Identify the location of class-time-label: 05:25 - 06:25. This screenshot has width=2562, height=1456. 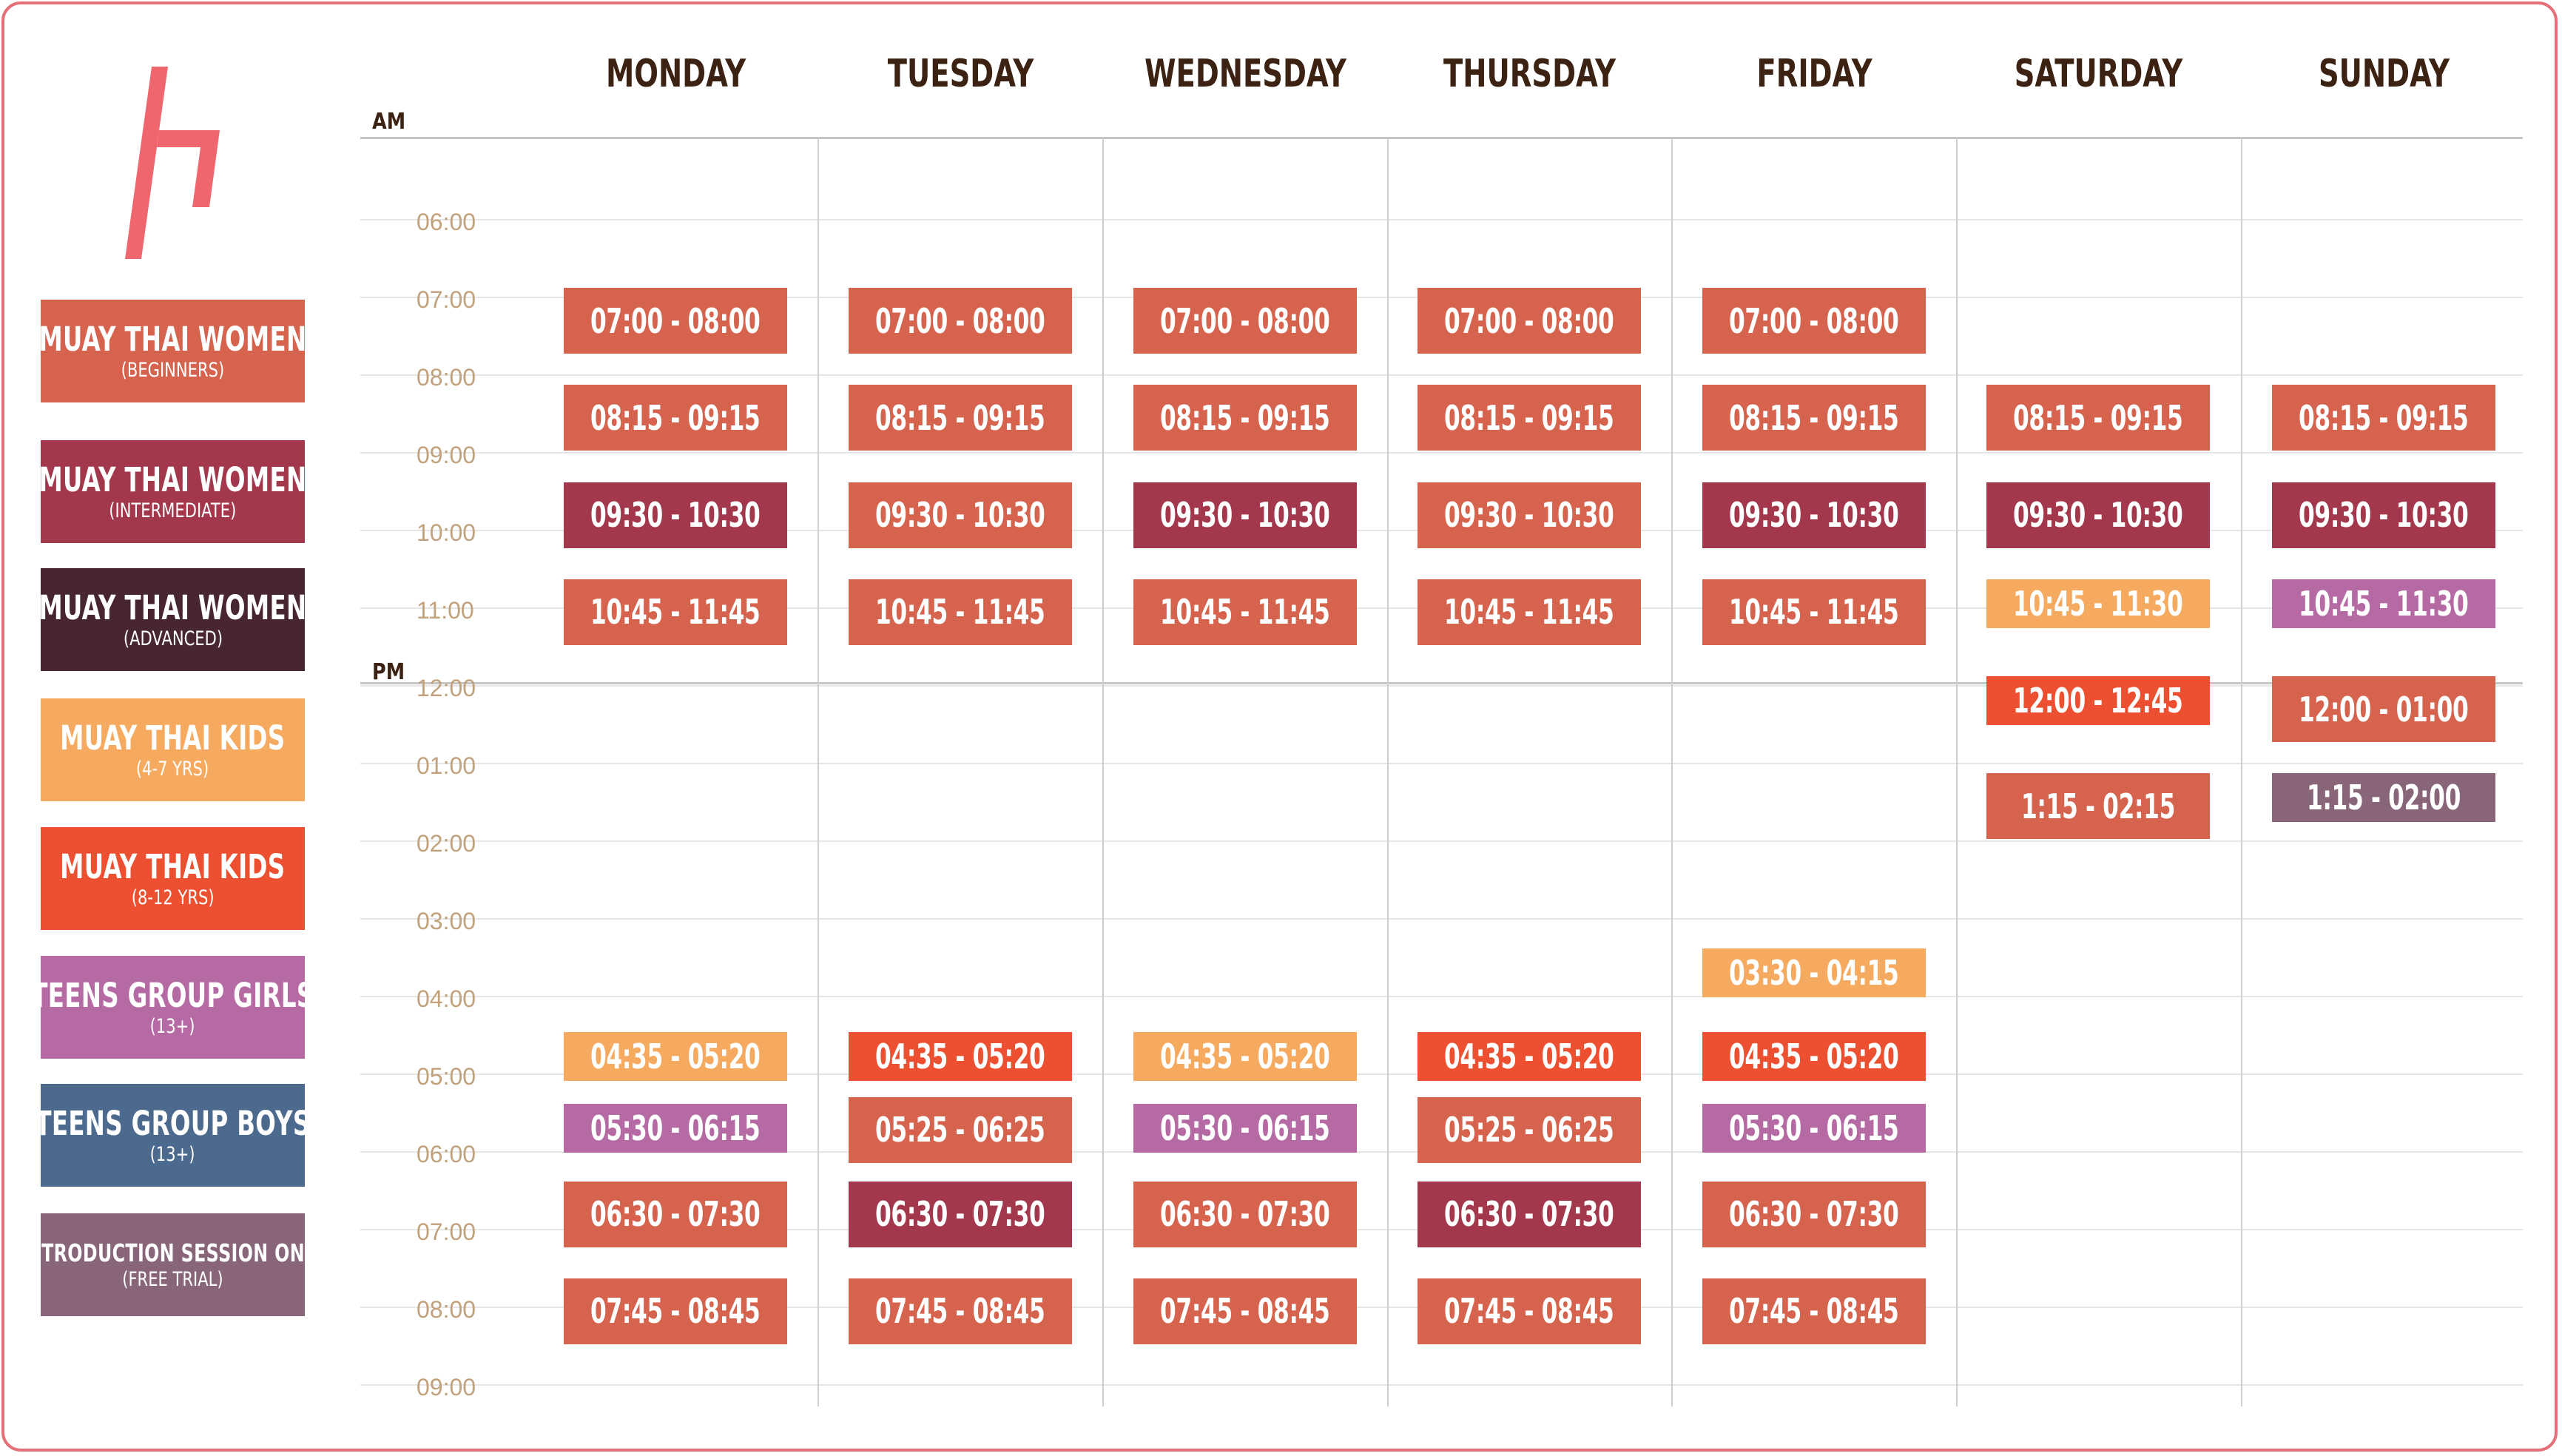
(1529, 1130).